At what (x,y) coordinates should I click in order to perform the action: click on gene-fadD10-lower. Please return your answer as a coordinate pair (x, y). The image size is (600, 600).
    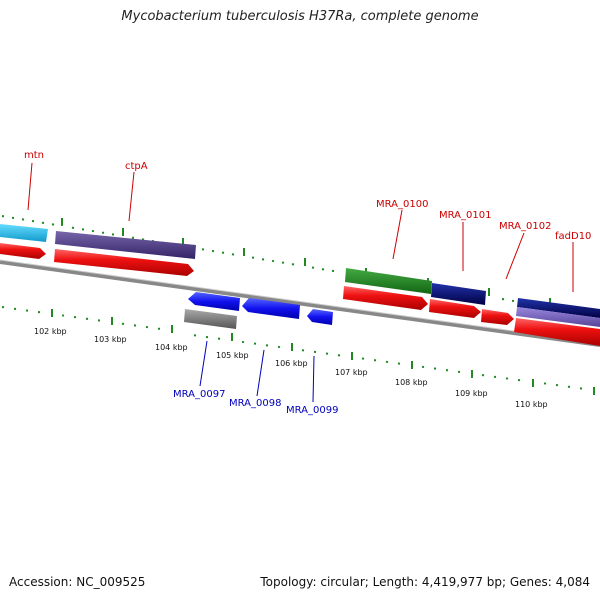
    Looking at the image, I should click on (558, 317).